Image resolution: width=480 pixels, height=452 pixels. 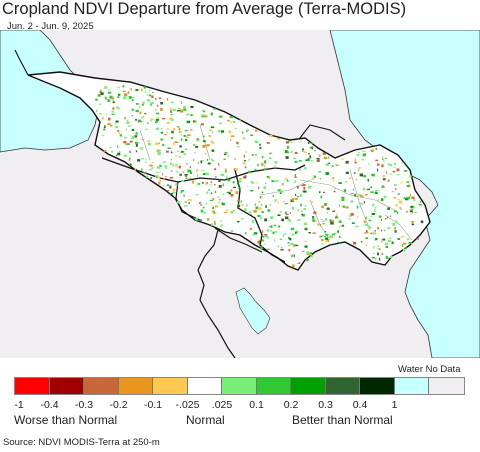 I want to click on border-armenia-azerbaijan, so click(x=260, y=216).